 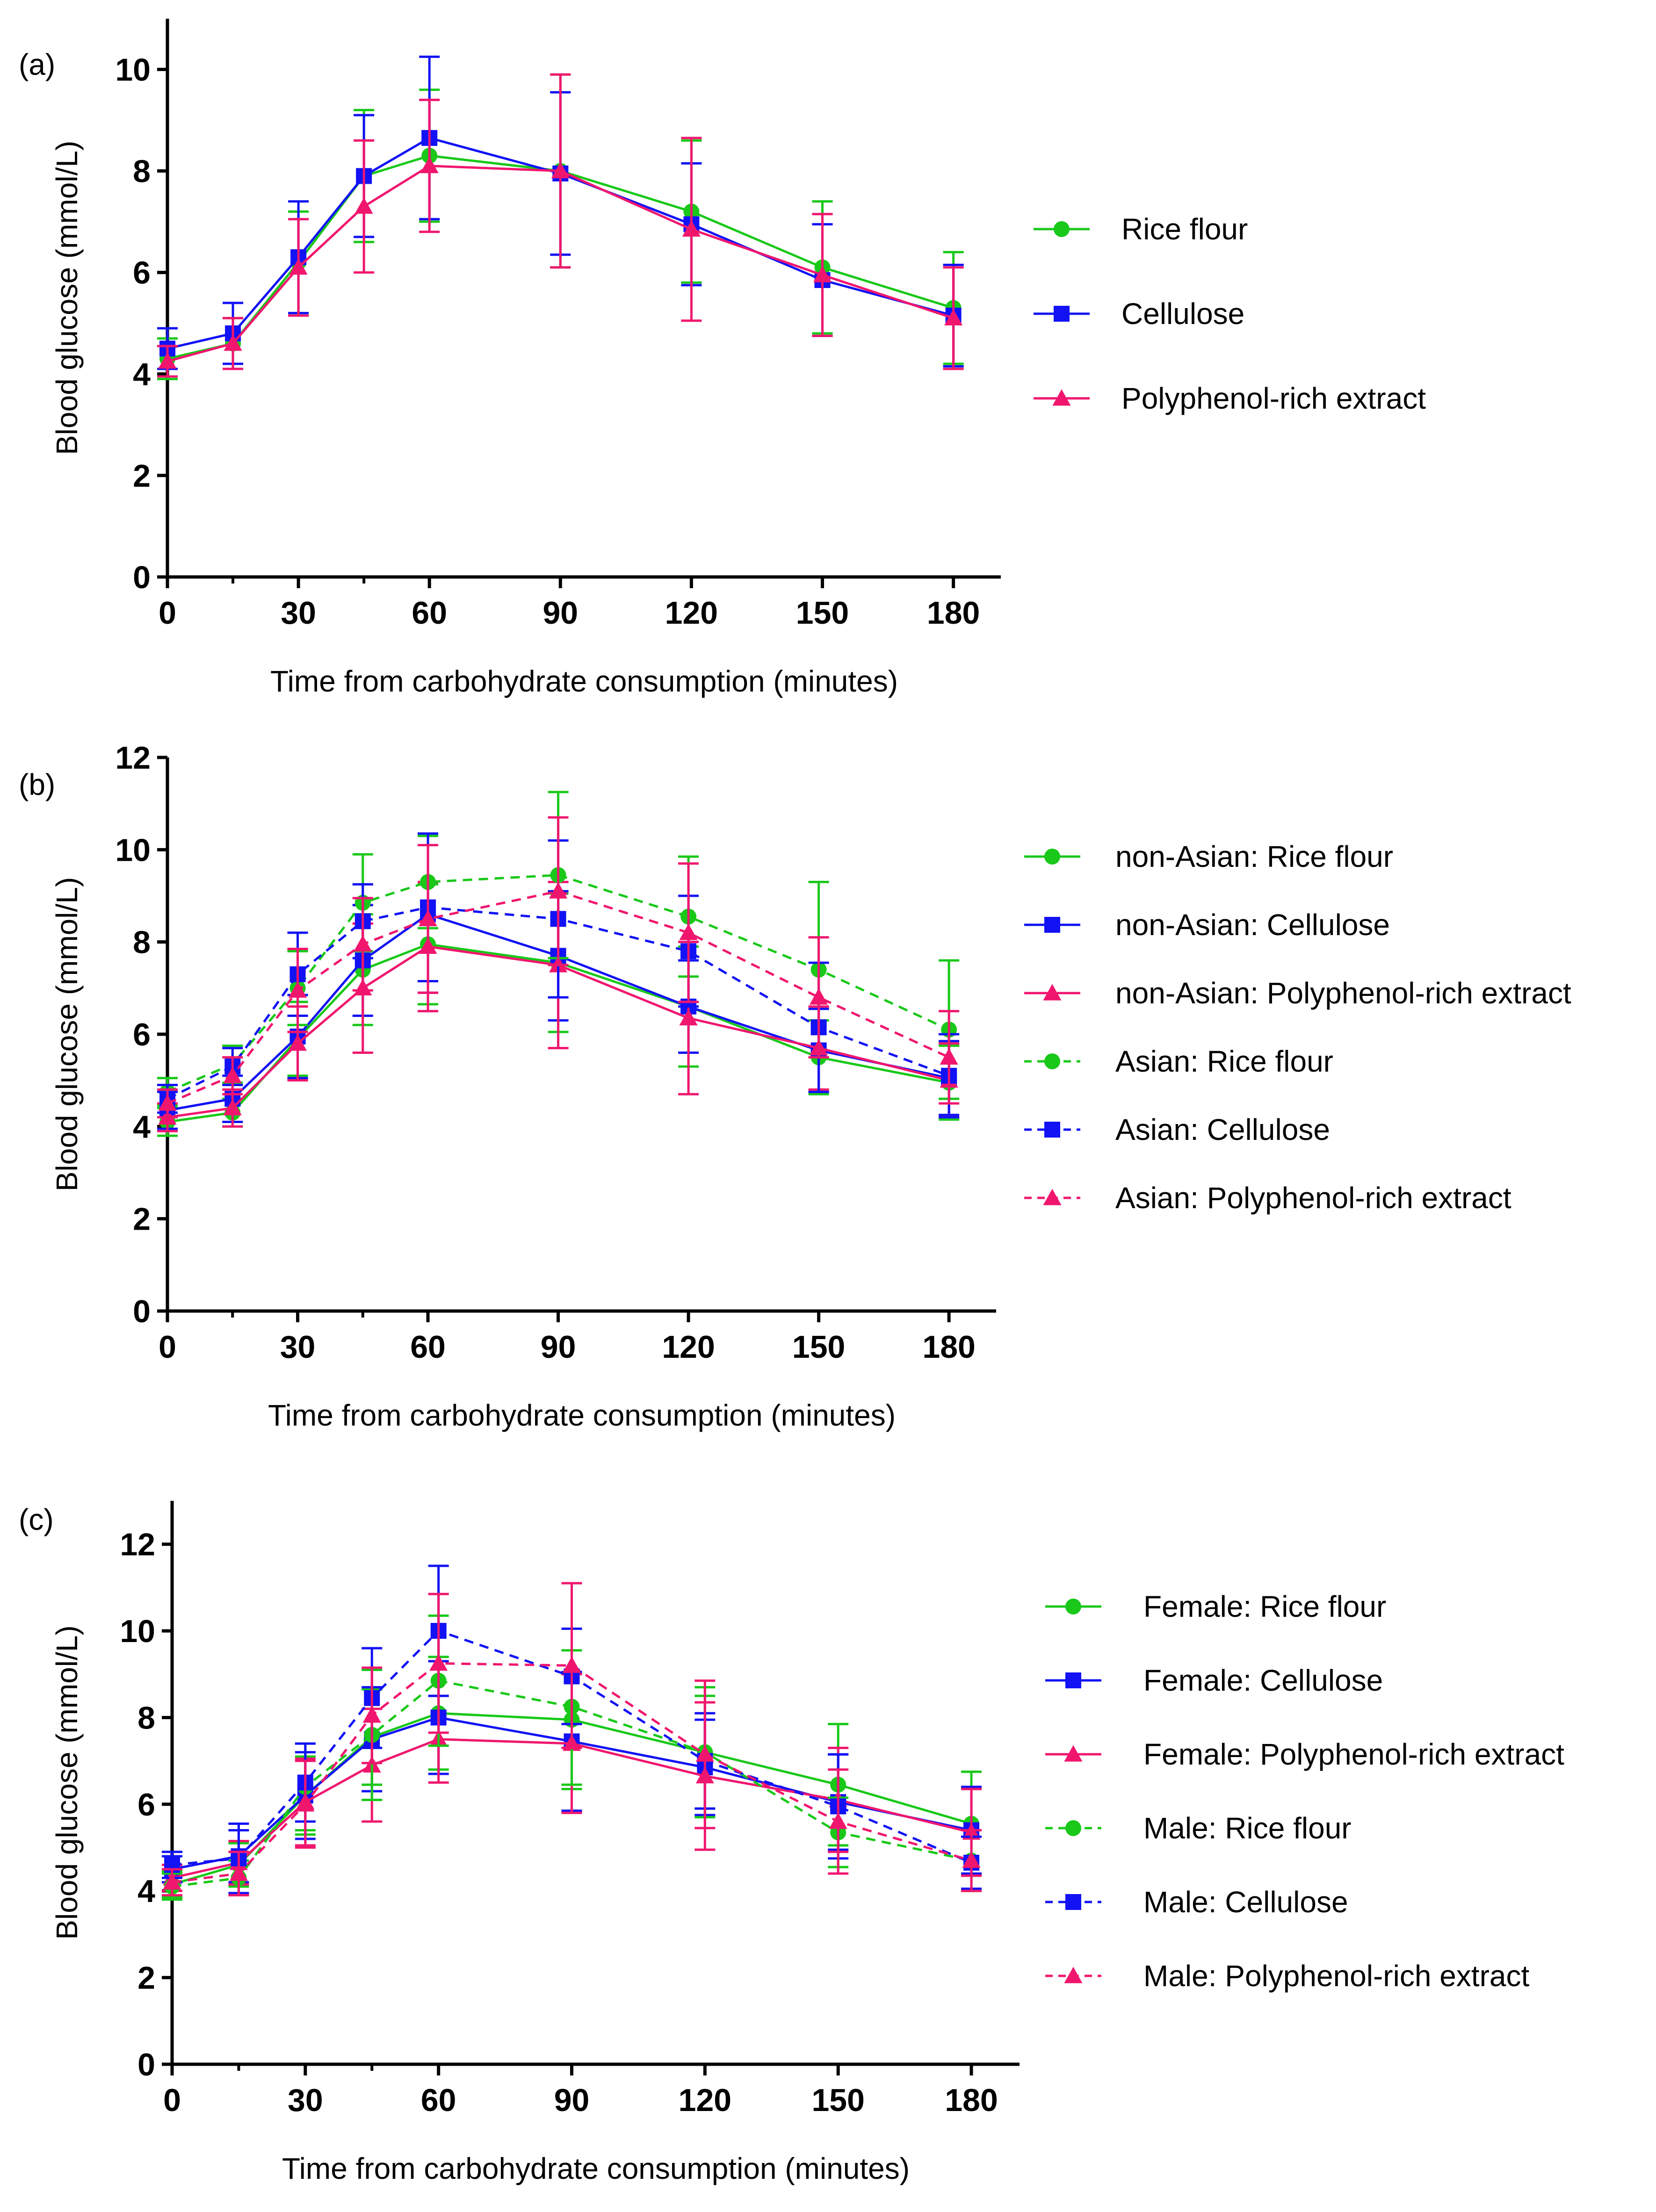 I want to click on legend-label: Asian: Cellulose, so click(x=1222, y=1129).